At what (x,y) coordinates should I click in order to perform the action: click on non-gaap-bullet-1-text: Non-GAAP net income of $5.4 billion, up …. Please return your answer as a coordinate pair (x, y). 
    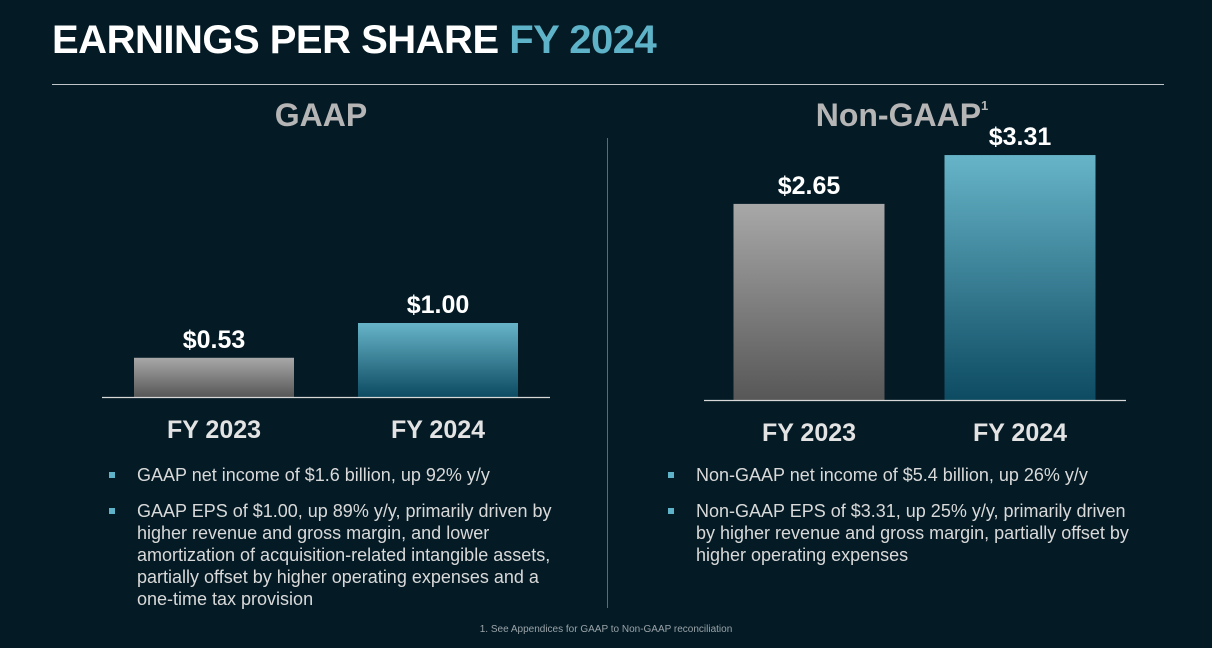
    Looking at the image, I should click on (892, 475).